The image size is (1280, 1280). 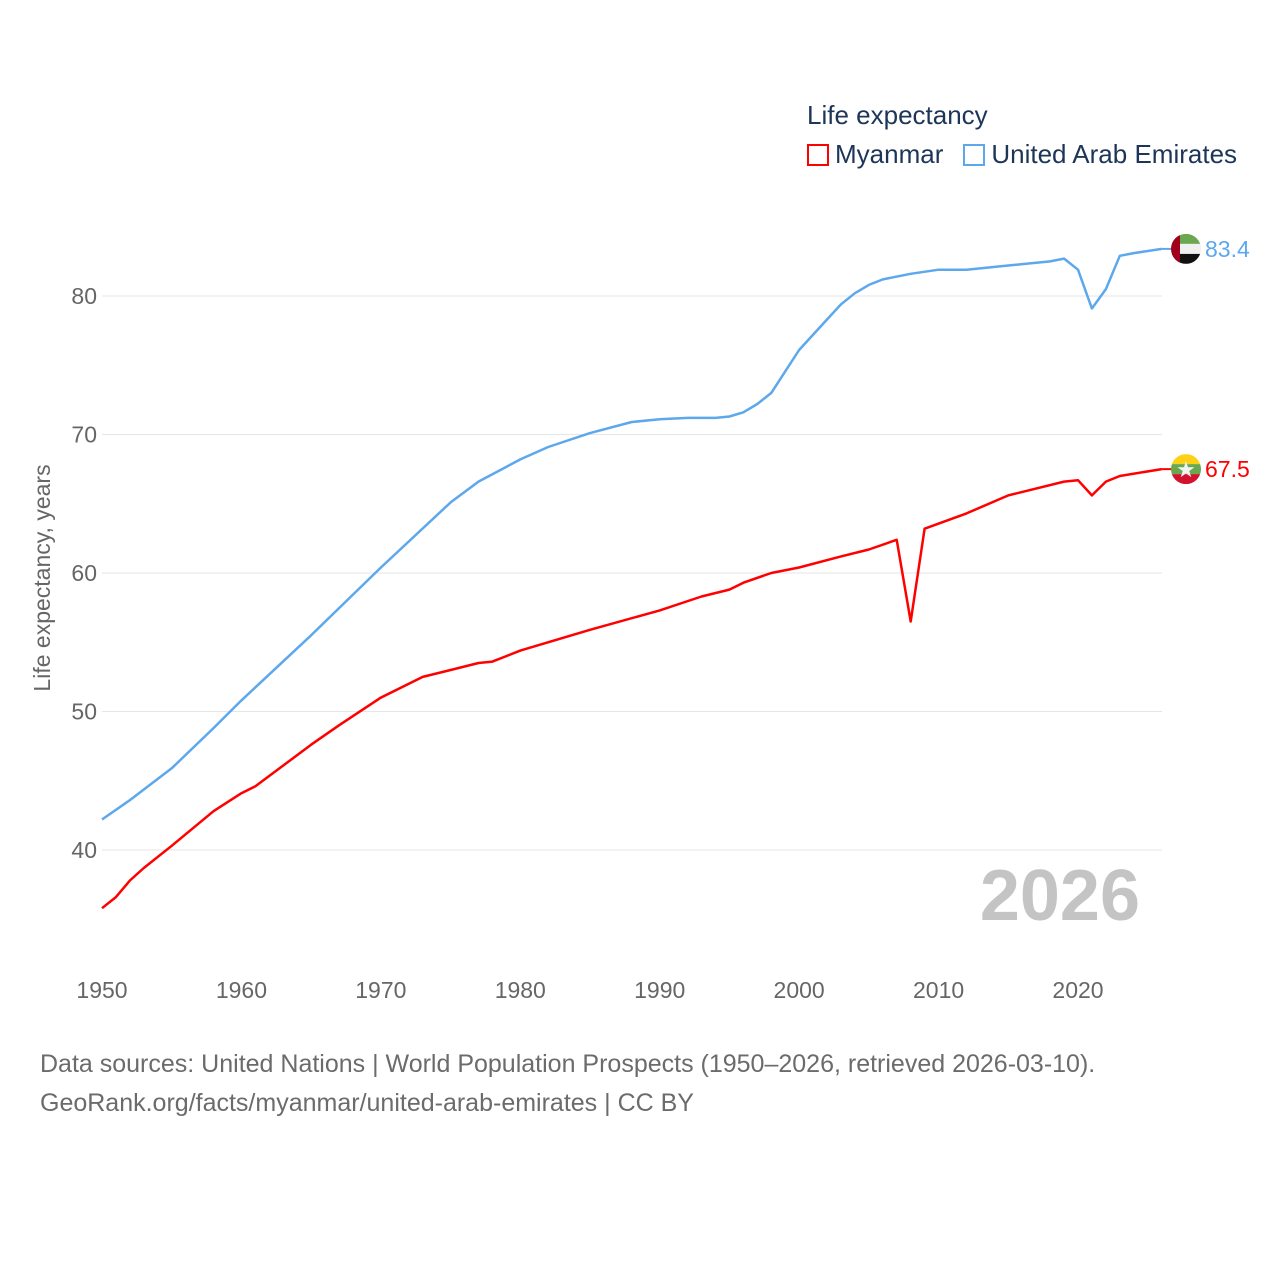 What do you see at coordinates (101, 990) in the screenshot?
I see `x-tick-label: 1950` at bounding box center [101, 990].